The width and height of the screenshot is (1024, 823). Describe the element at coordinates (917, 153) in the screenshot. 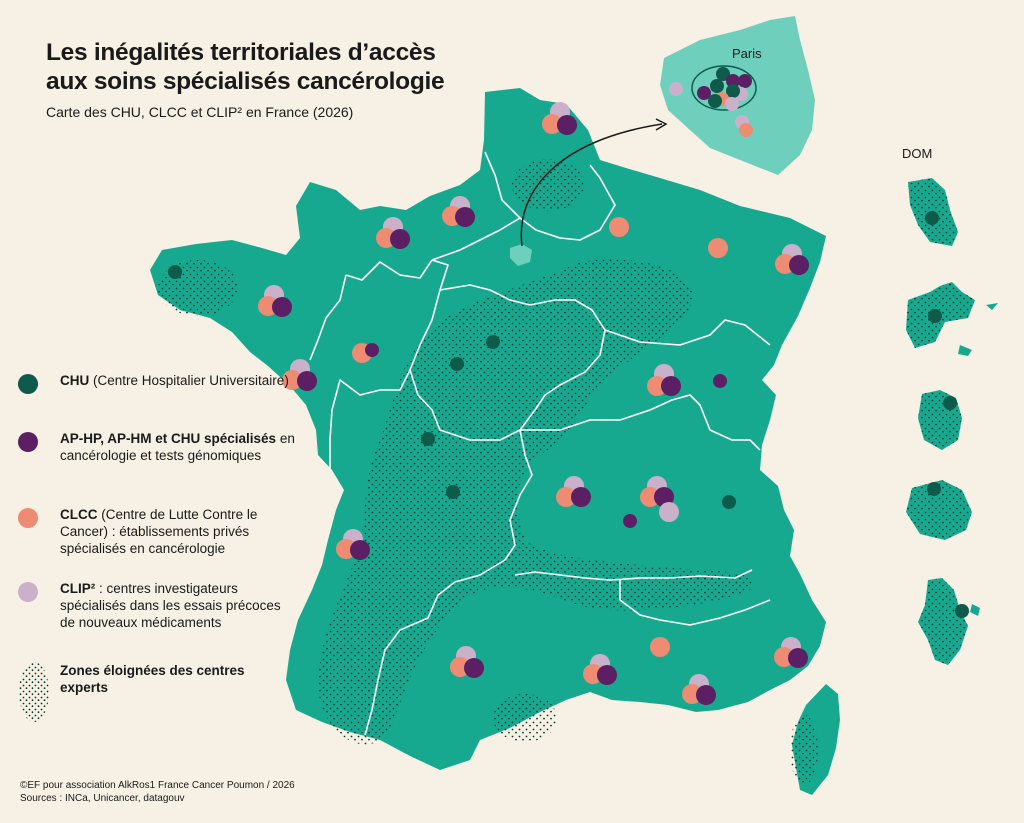

I see `dom-label: DOM` at that location.